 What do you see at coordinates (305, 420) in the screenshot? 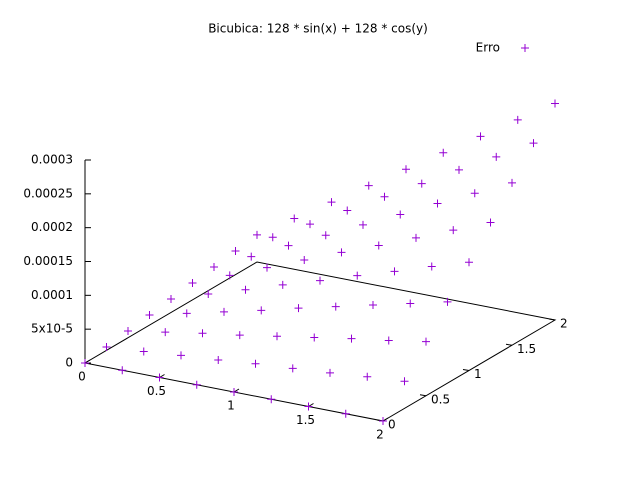
I see `x-tick-label: 1.5` at bounding box center [305, 420].